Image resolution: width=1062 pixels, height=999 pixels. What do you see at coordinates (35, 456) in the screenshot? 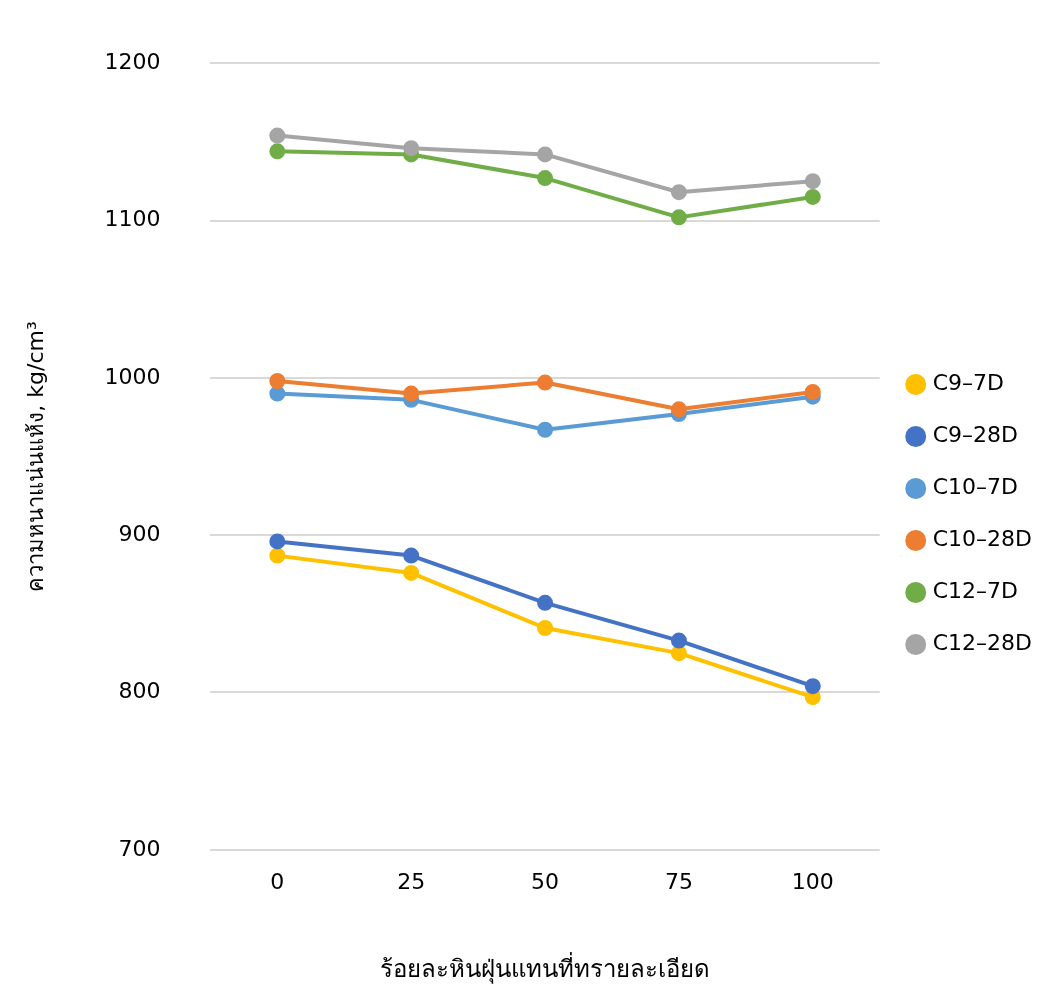
I see `y-axis-title: ความหนาแน่นแห้ง, kg/cm³` at bounding box center [35, 456].